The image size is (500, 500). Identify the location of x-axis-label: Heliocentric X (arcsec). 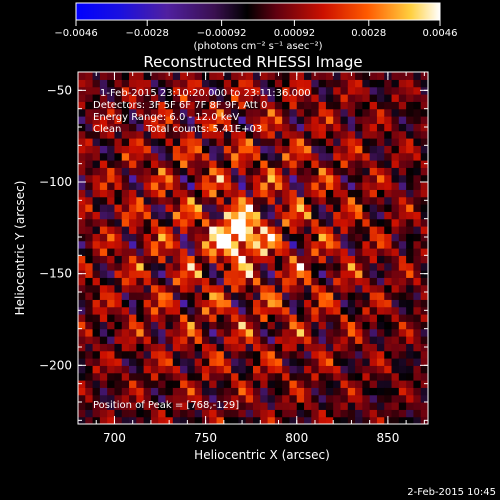
(262, 455).